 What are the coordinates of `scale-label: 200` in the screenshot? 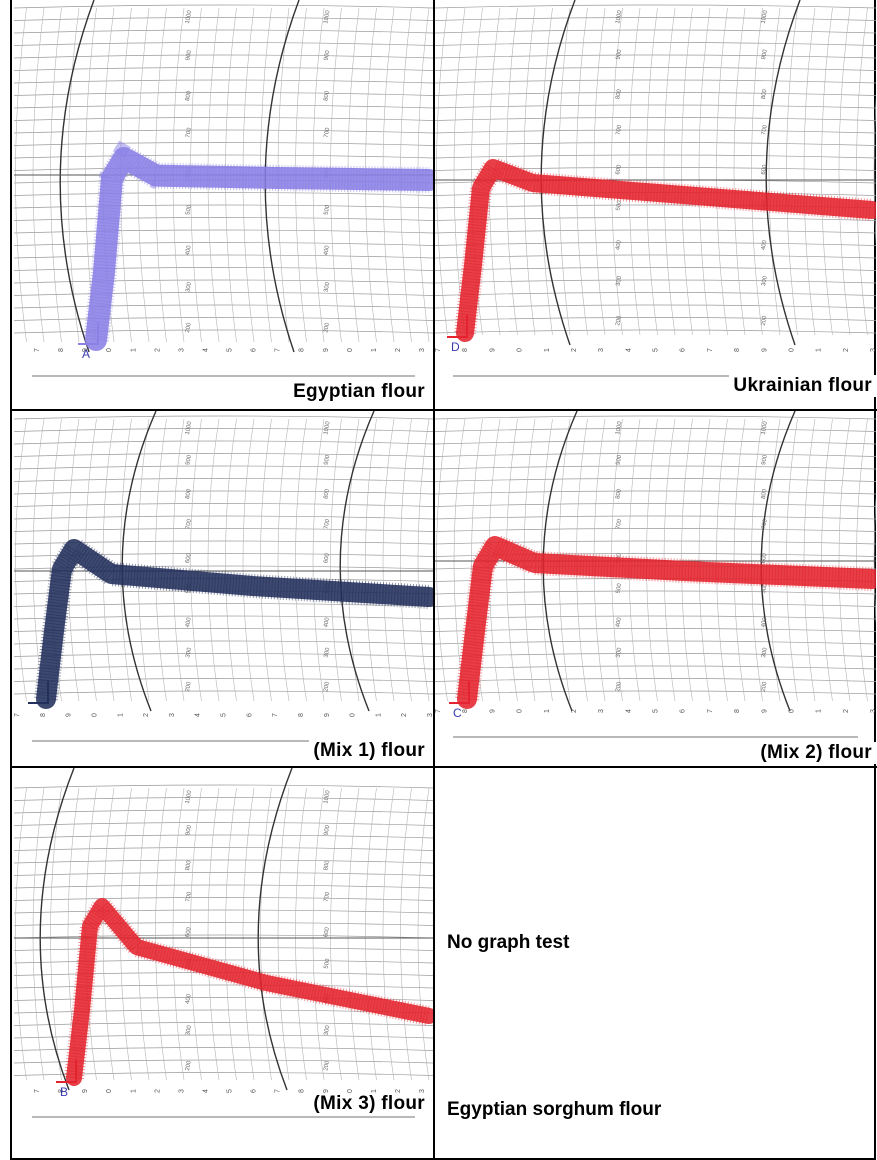 It's located at (327, 687).